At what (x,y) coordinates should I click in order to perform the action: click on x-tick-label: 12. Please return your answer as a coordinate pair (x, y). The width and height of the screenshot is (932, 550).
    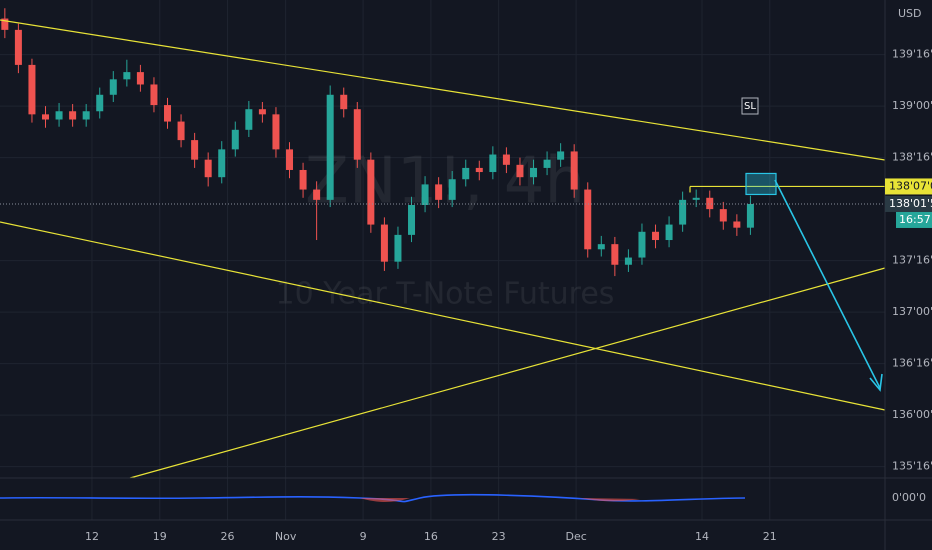
    Looking at the image, I should click on (92, 536).